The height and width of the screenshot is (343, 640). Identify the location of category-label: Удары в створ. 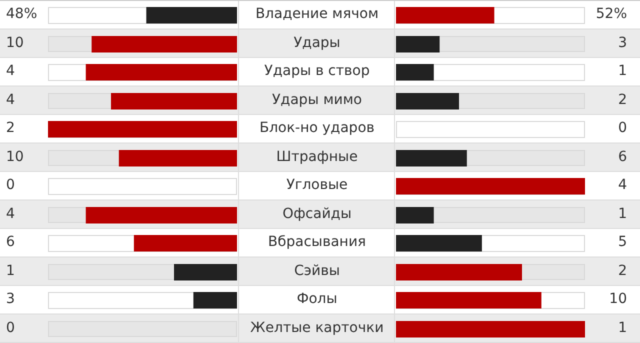
(317, 71).